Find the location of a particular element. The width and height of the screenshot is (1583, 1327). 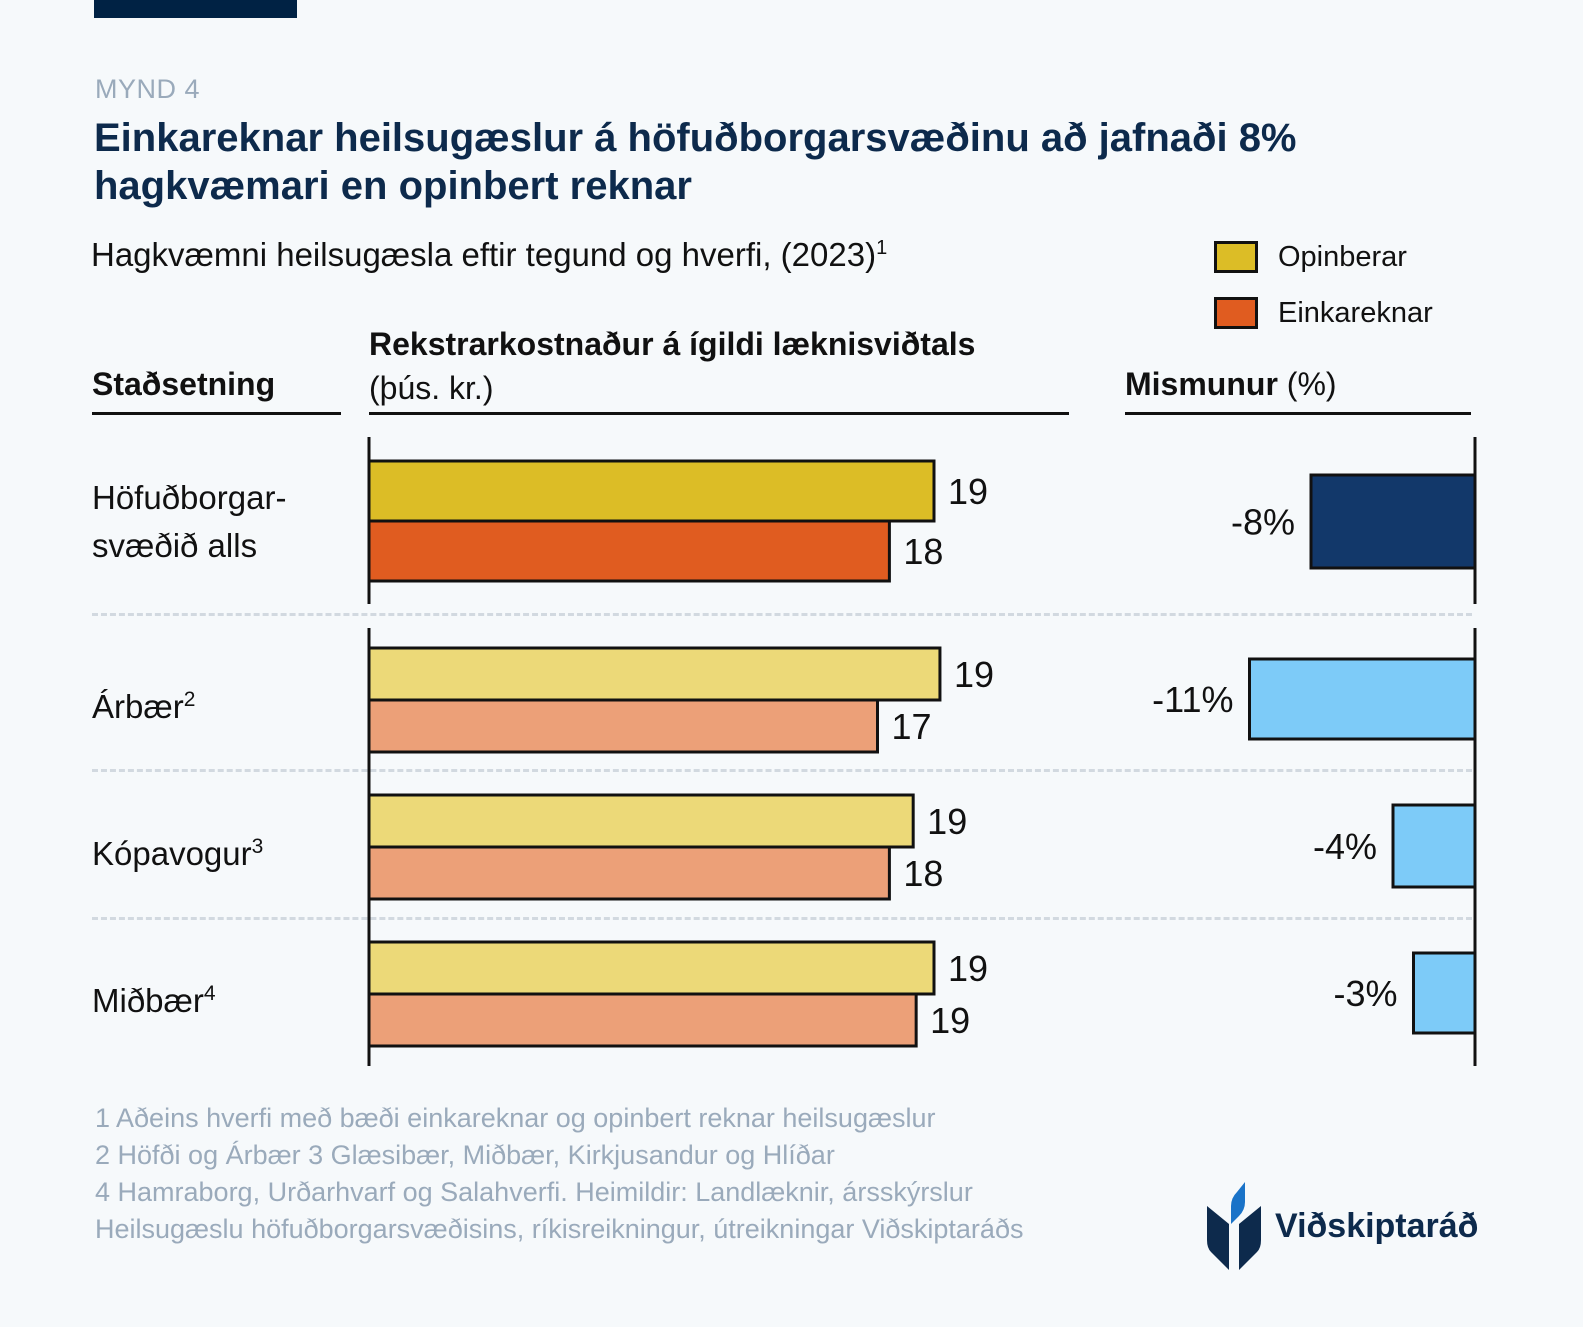

subtitle-footnote-marker: 1 is located at coordinates (882, 248).